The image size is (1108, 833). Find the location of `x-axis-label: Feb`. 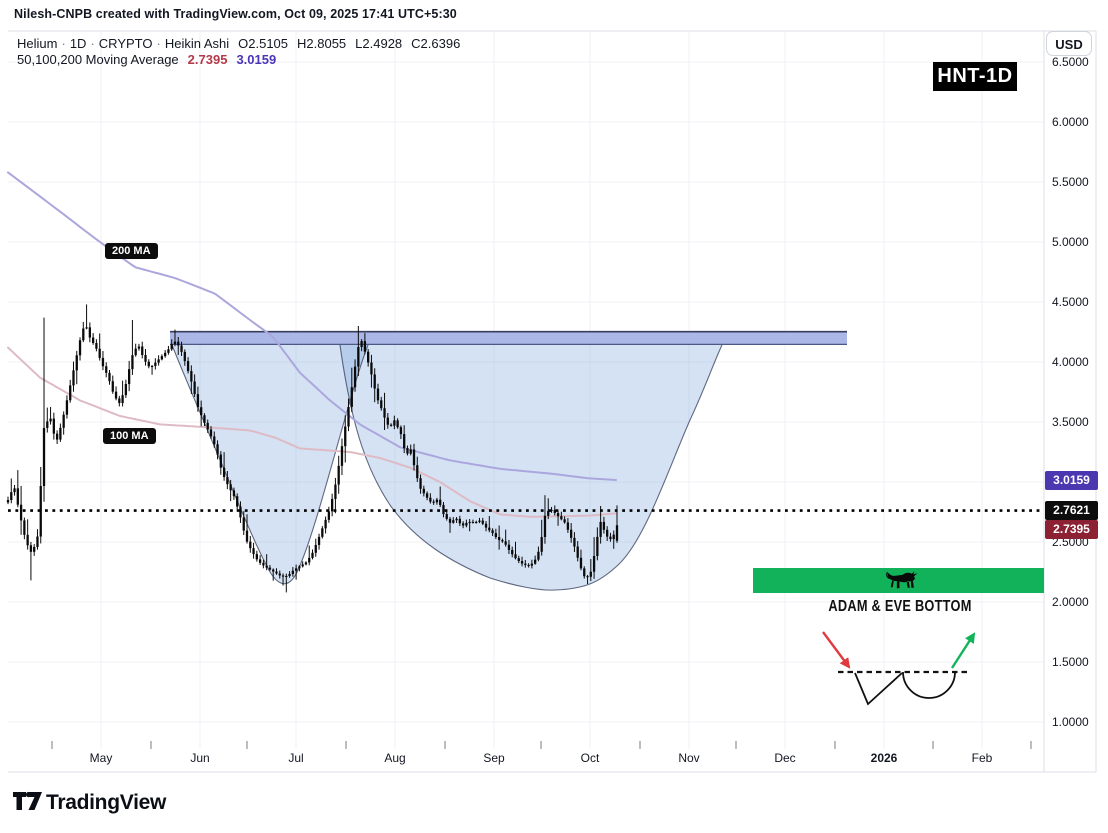

x-axis-label: Feb is located at coordinates (982, 758).